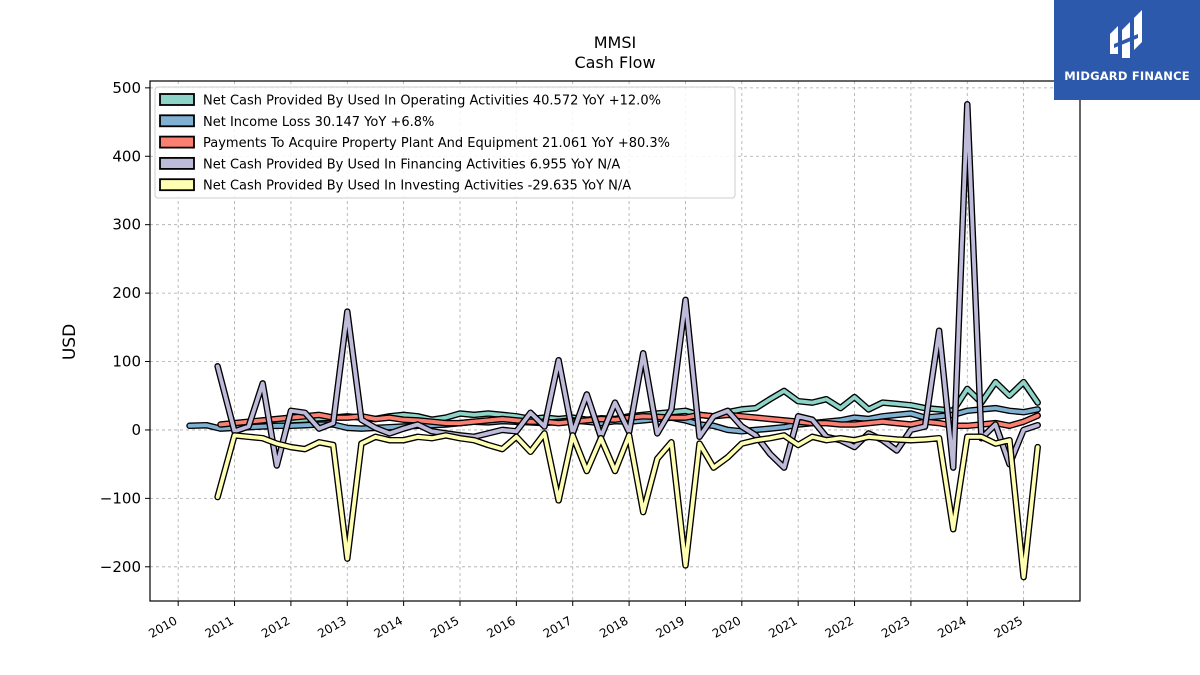 The width and height of the screenshot is (1200, 675). What do you see at coordinates (331, 626) in the screenshot?
I see `x-tick-label: 2013` at bounding box center [331, 626].